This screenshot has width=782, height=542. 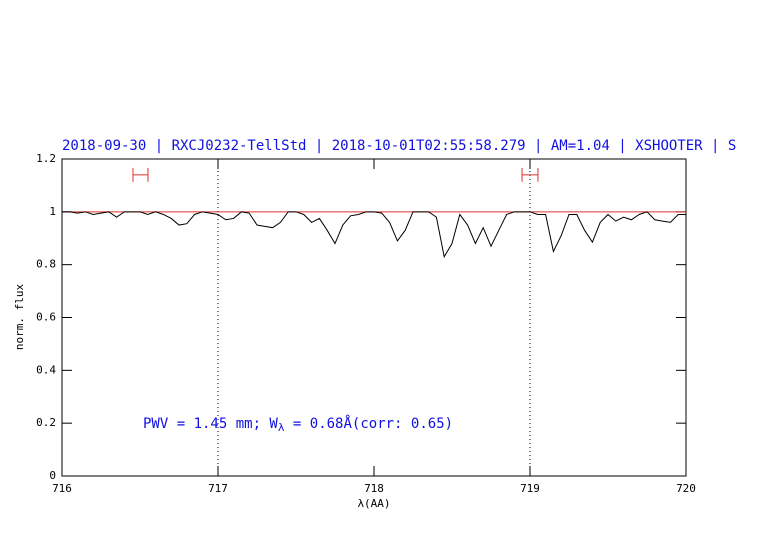 What do you see at coordinates (52, 475) in the screenshot?
I see `y-tick-label: 0` at bounding box center [52, 475].